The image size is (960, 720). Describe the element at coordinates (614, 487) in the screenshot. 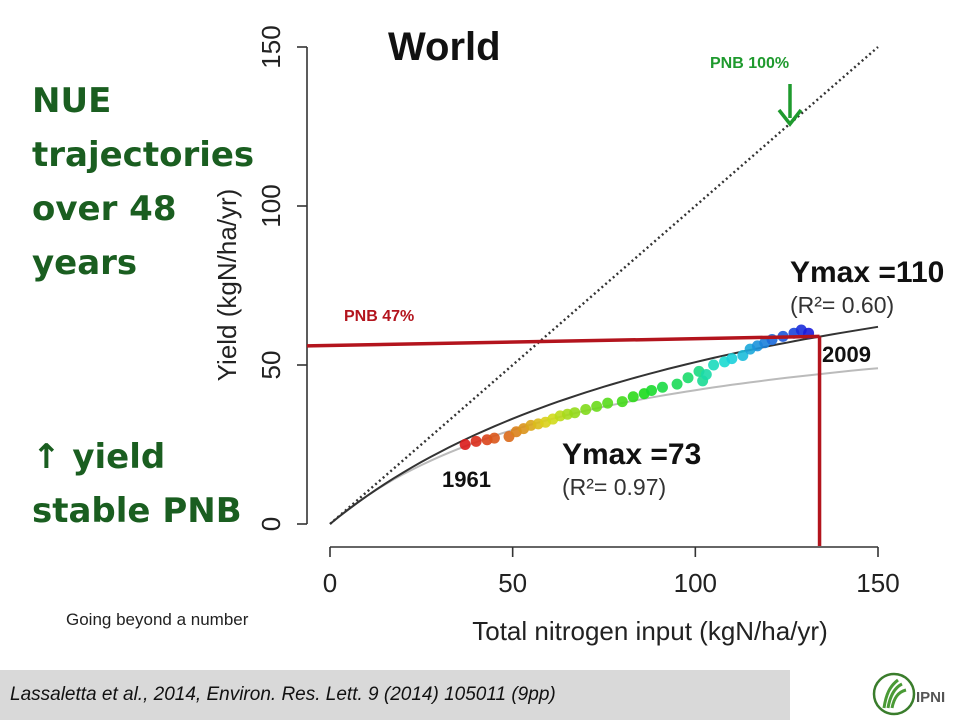

I see `ymax73-r2: (R²= 0.97)` at that location.